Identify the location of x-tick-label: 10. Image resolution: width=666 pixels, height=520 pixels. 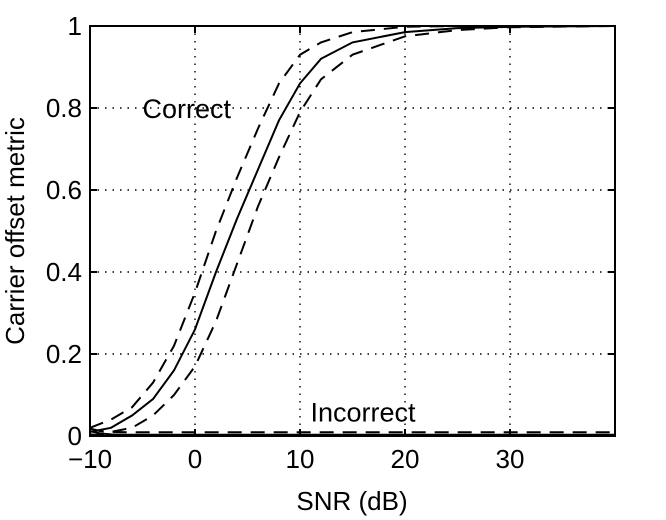
(300, 459).